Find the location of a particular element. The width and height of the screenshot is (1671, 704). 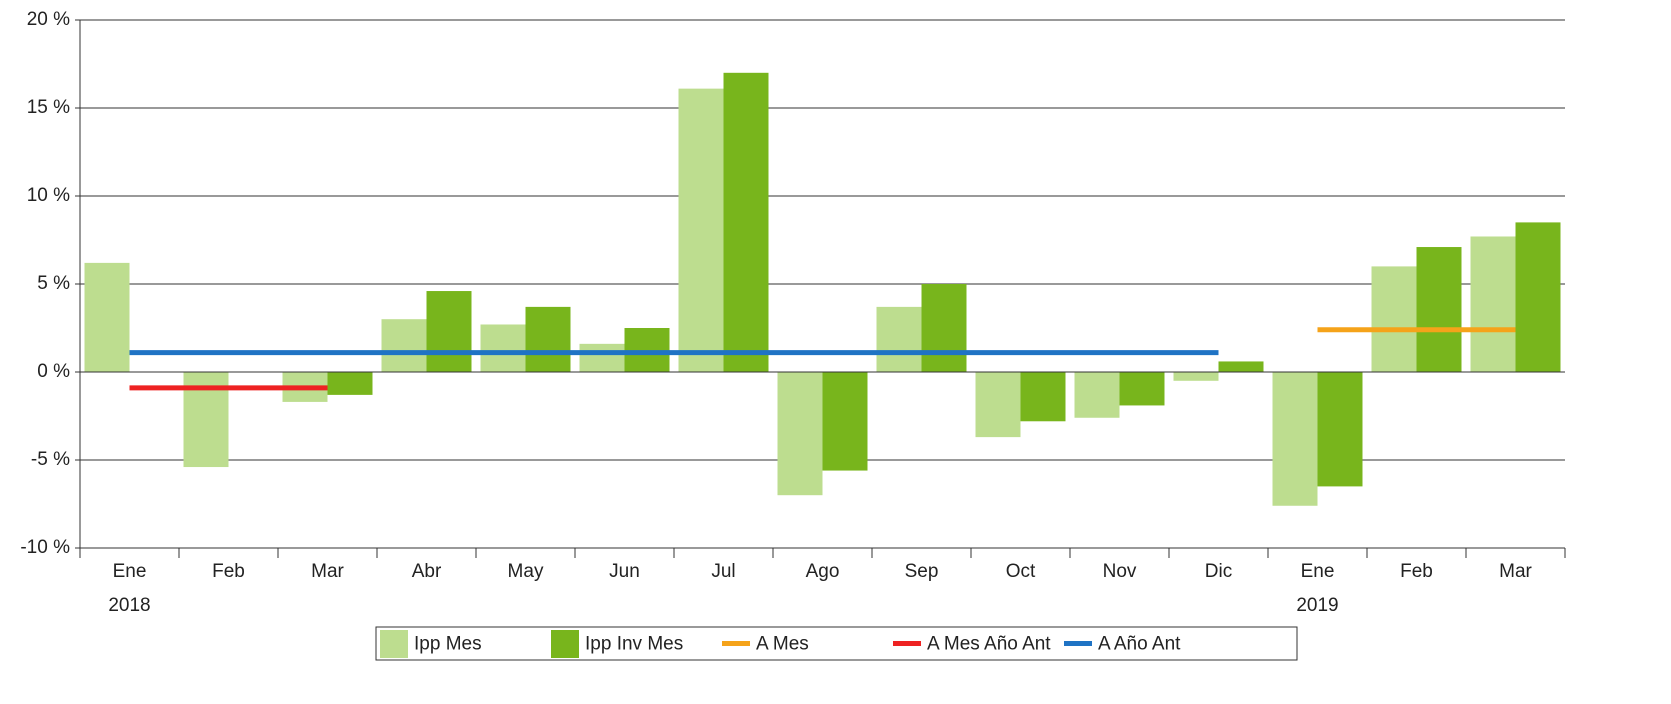

x-tick-label: Dic is located at coordinates (1218, 571).